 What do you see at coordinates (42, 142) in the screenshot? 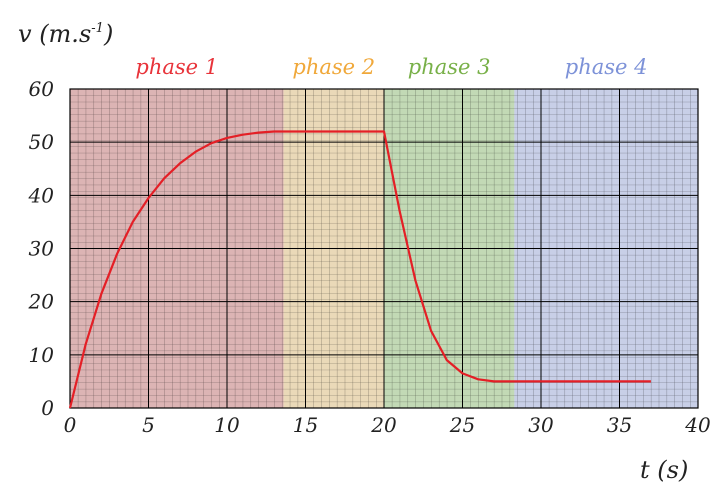
I see `y-tick-label: 50` at bounding box center [42, 142].